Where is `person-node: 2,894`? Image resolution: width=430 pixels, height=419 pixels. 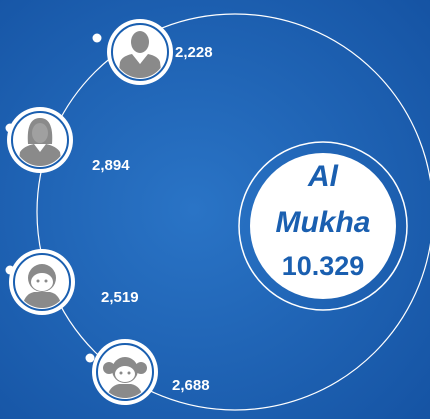
person-node: 2,894 is located at coordinates (67, 140).